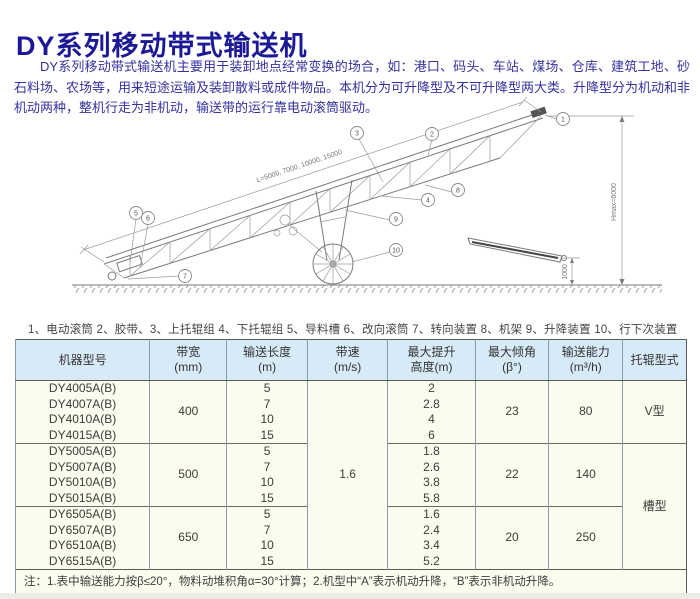 The height and width of the screenshot is (599, 700). I want to click on svg-text: 3, so click(357, 134).